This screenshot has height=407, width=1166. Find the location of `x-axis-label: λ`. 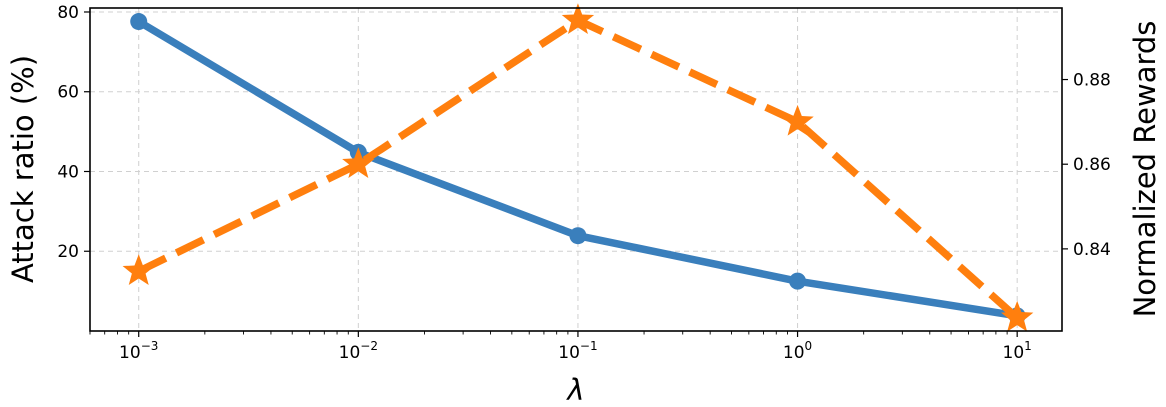

x-axis-label: λ is located at coordinates (574, 390).